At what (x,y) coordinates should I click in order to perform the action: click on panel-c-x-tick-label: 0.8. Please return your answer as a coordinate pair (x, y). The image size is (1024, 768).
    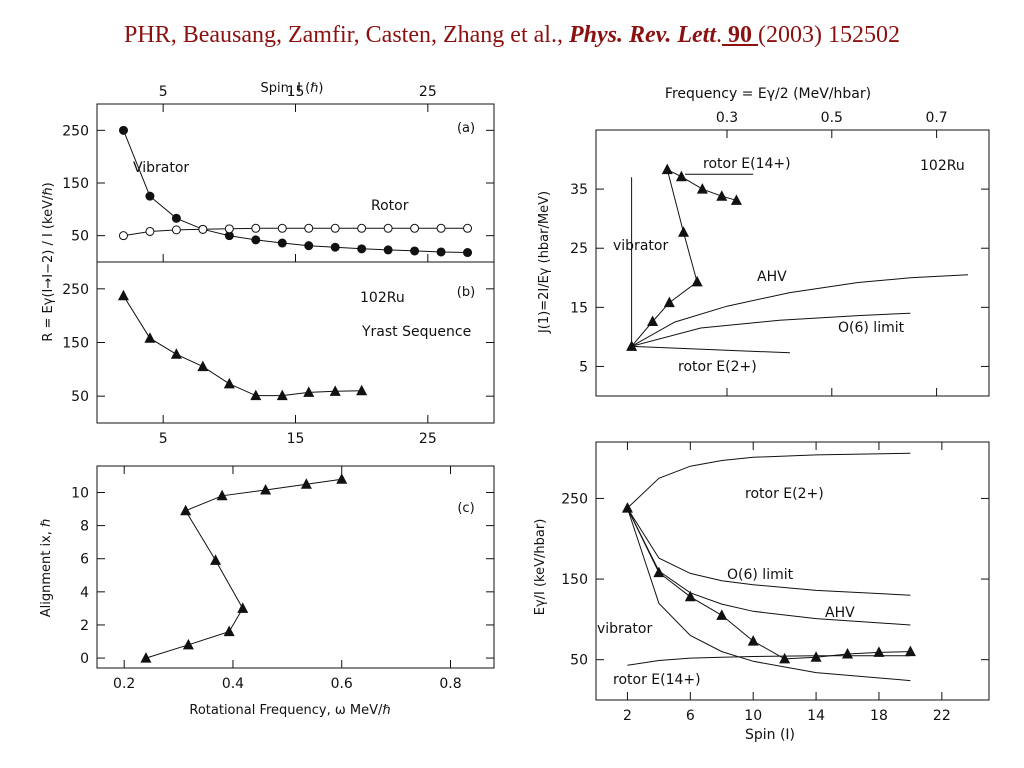
    Looking at the image, I should click on (450, 684).